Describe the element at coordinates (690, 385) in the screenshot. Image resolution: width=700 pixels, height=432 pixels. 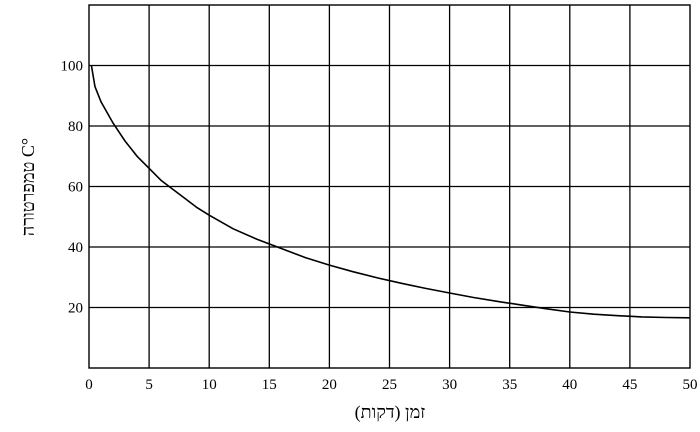
I see `x-tick-label: 50` at that location.